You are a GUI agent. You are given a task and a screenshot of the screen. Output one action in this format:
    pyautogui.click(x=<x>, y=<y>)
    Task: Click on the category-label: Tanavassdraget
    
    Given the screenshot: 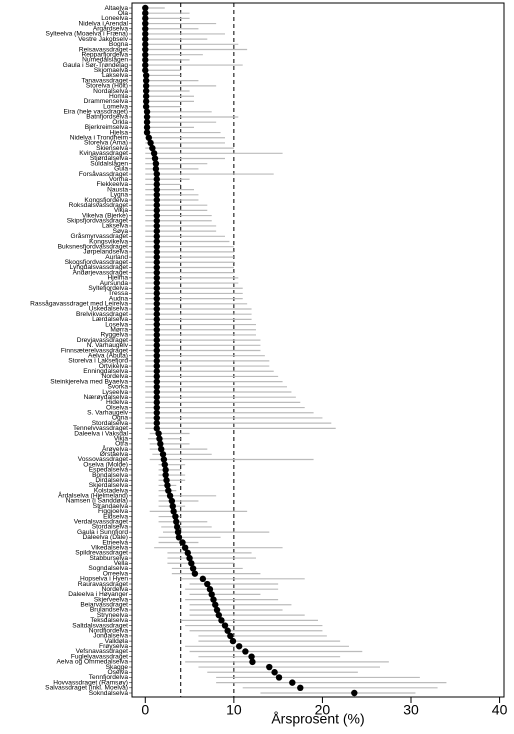 What is the action you would take?
    pyautogui.click(x=104, y=80)
    